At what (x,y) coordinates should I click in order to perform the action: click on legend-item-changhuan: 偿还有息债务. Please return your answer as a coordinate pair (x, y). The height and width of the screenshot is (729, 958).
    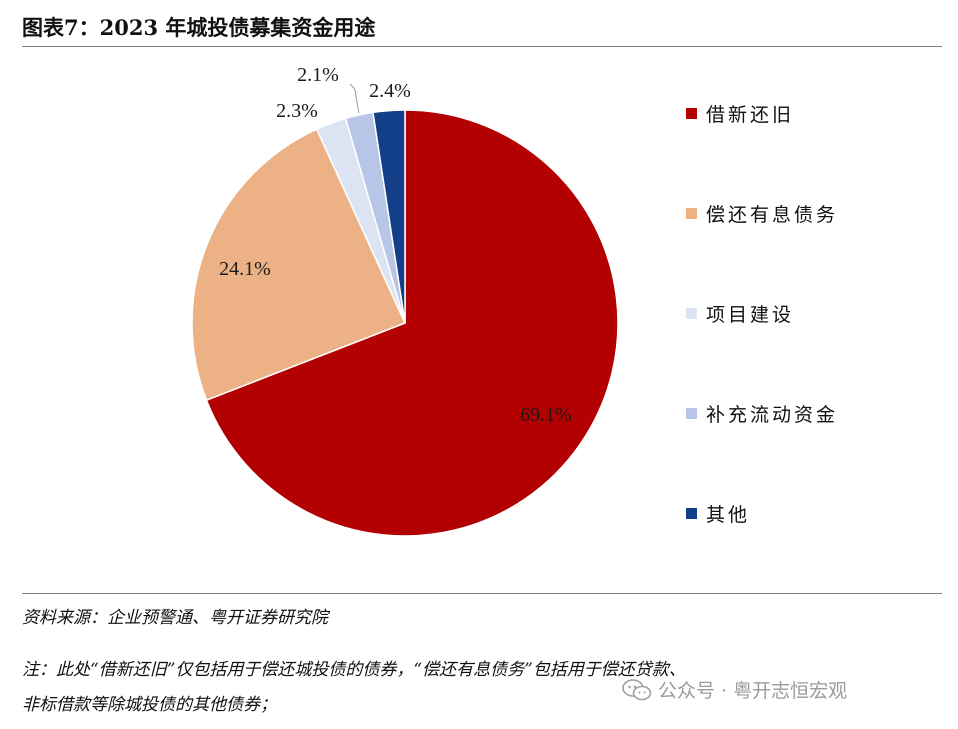
    Looking at the image, I should click on (762, 213).